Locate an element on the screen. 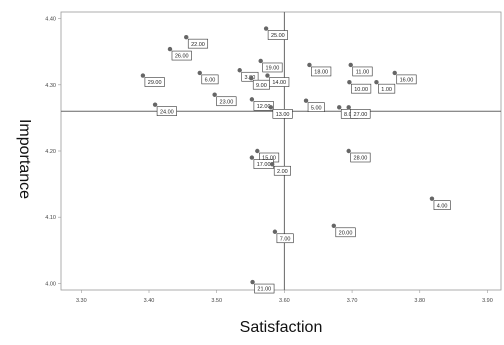 The image size is (504, 345). data-point-label: 12.00 is located at coordinates (263, 106).